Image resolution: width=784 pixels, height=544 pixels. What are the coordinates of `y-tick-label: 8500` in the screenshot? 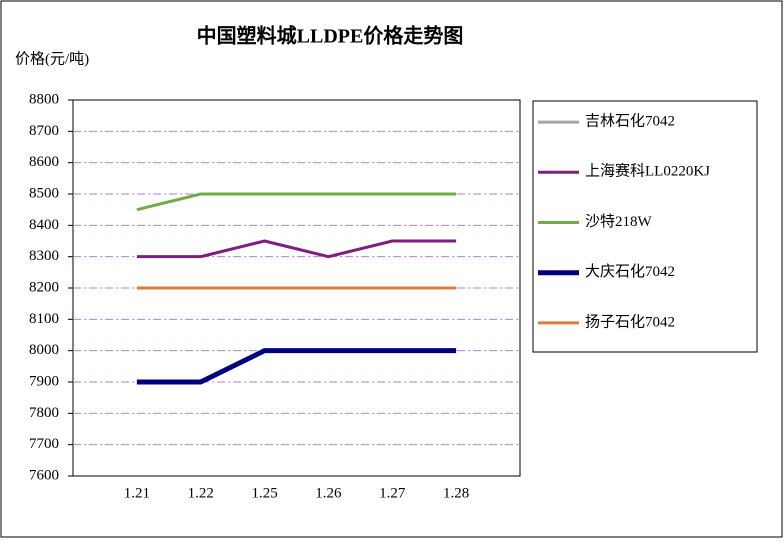 It's located at (44, 193).